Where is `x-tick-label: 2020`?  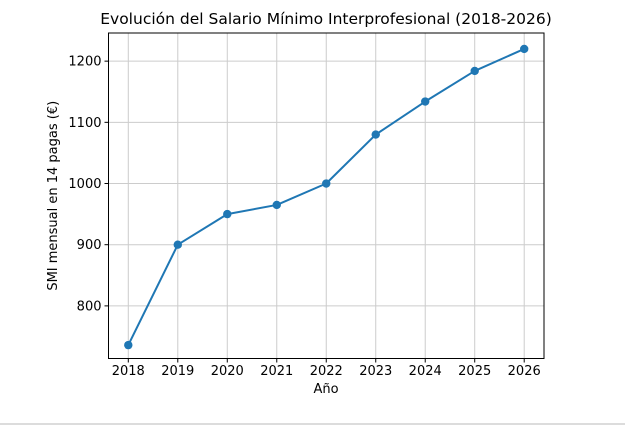
x-tick-label: 2020 is located at coordinates (227, 371).